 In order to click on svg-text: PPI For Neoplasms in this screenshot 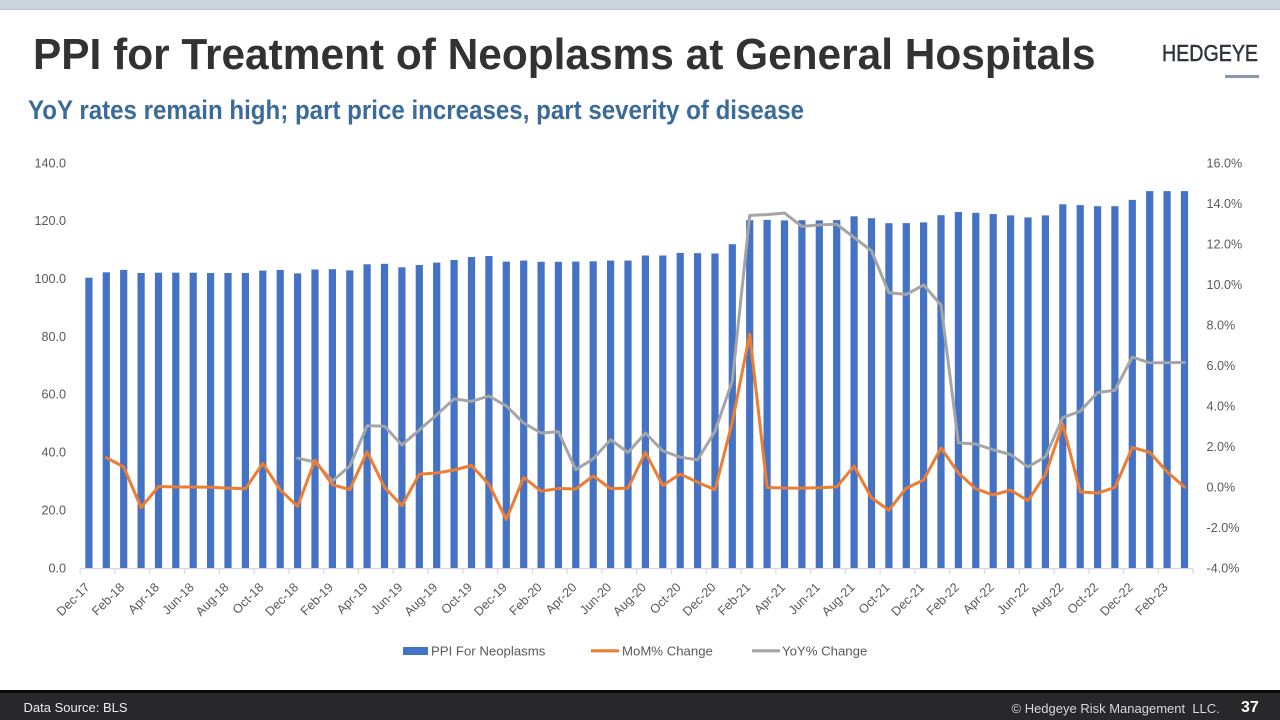, I will do `click(488, 651)`.